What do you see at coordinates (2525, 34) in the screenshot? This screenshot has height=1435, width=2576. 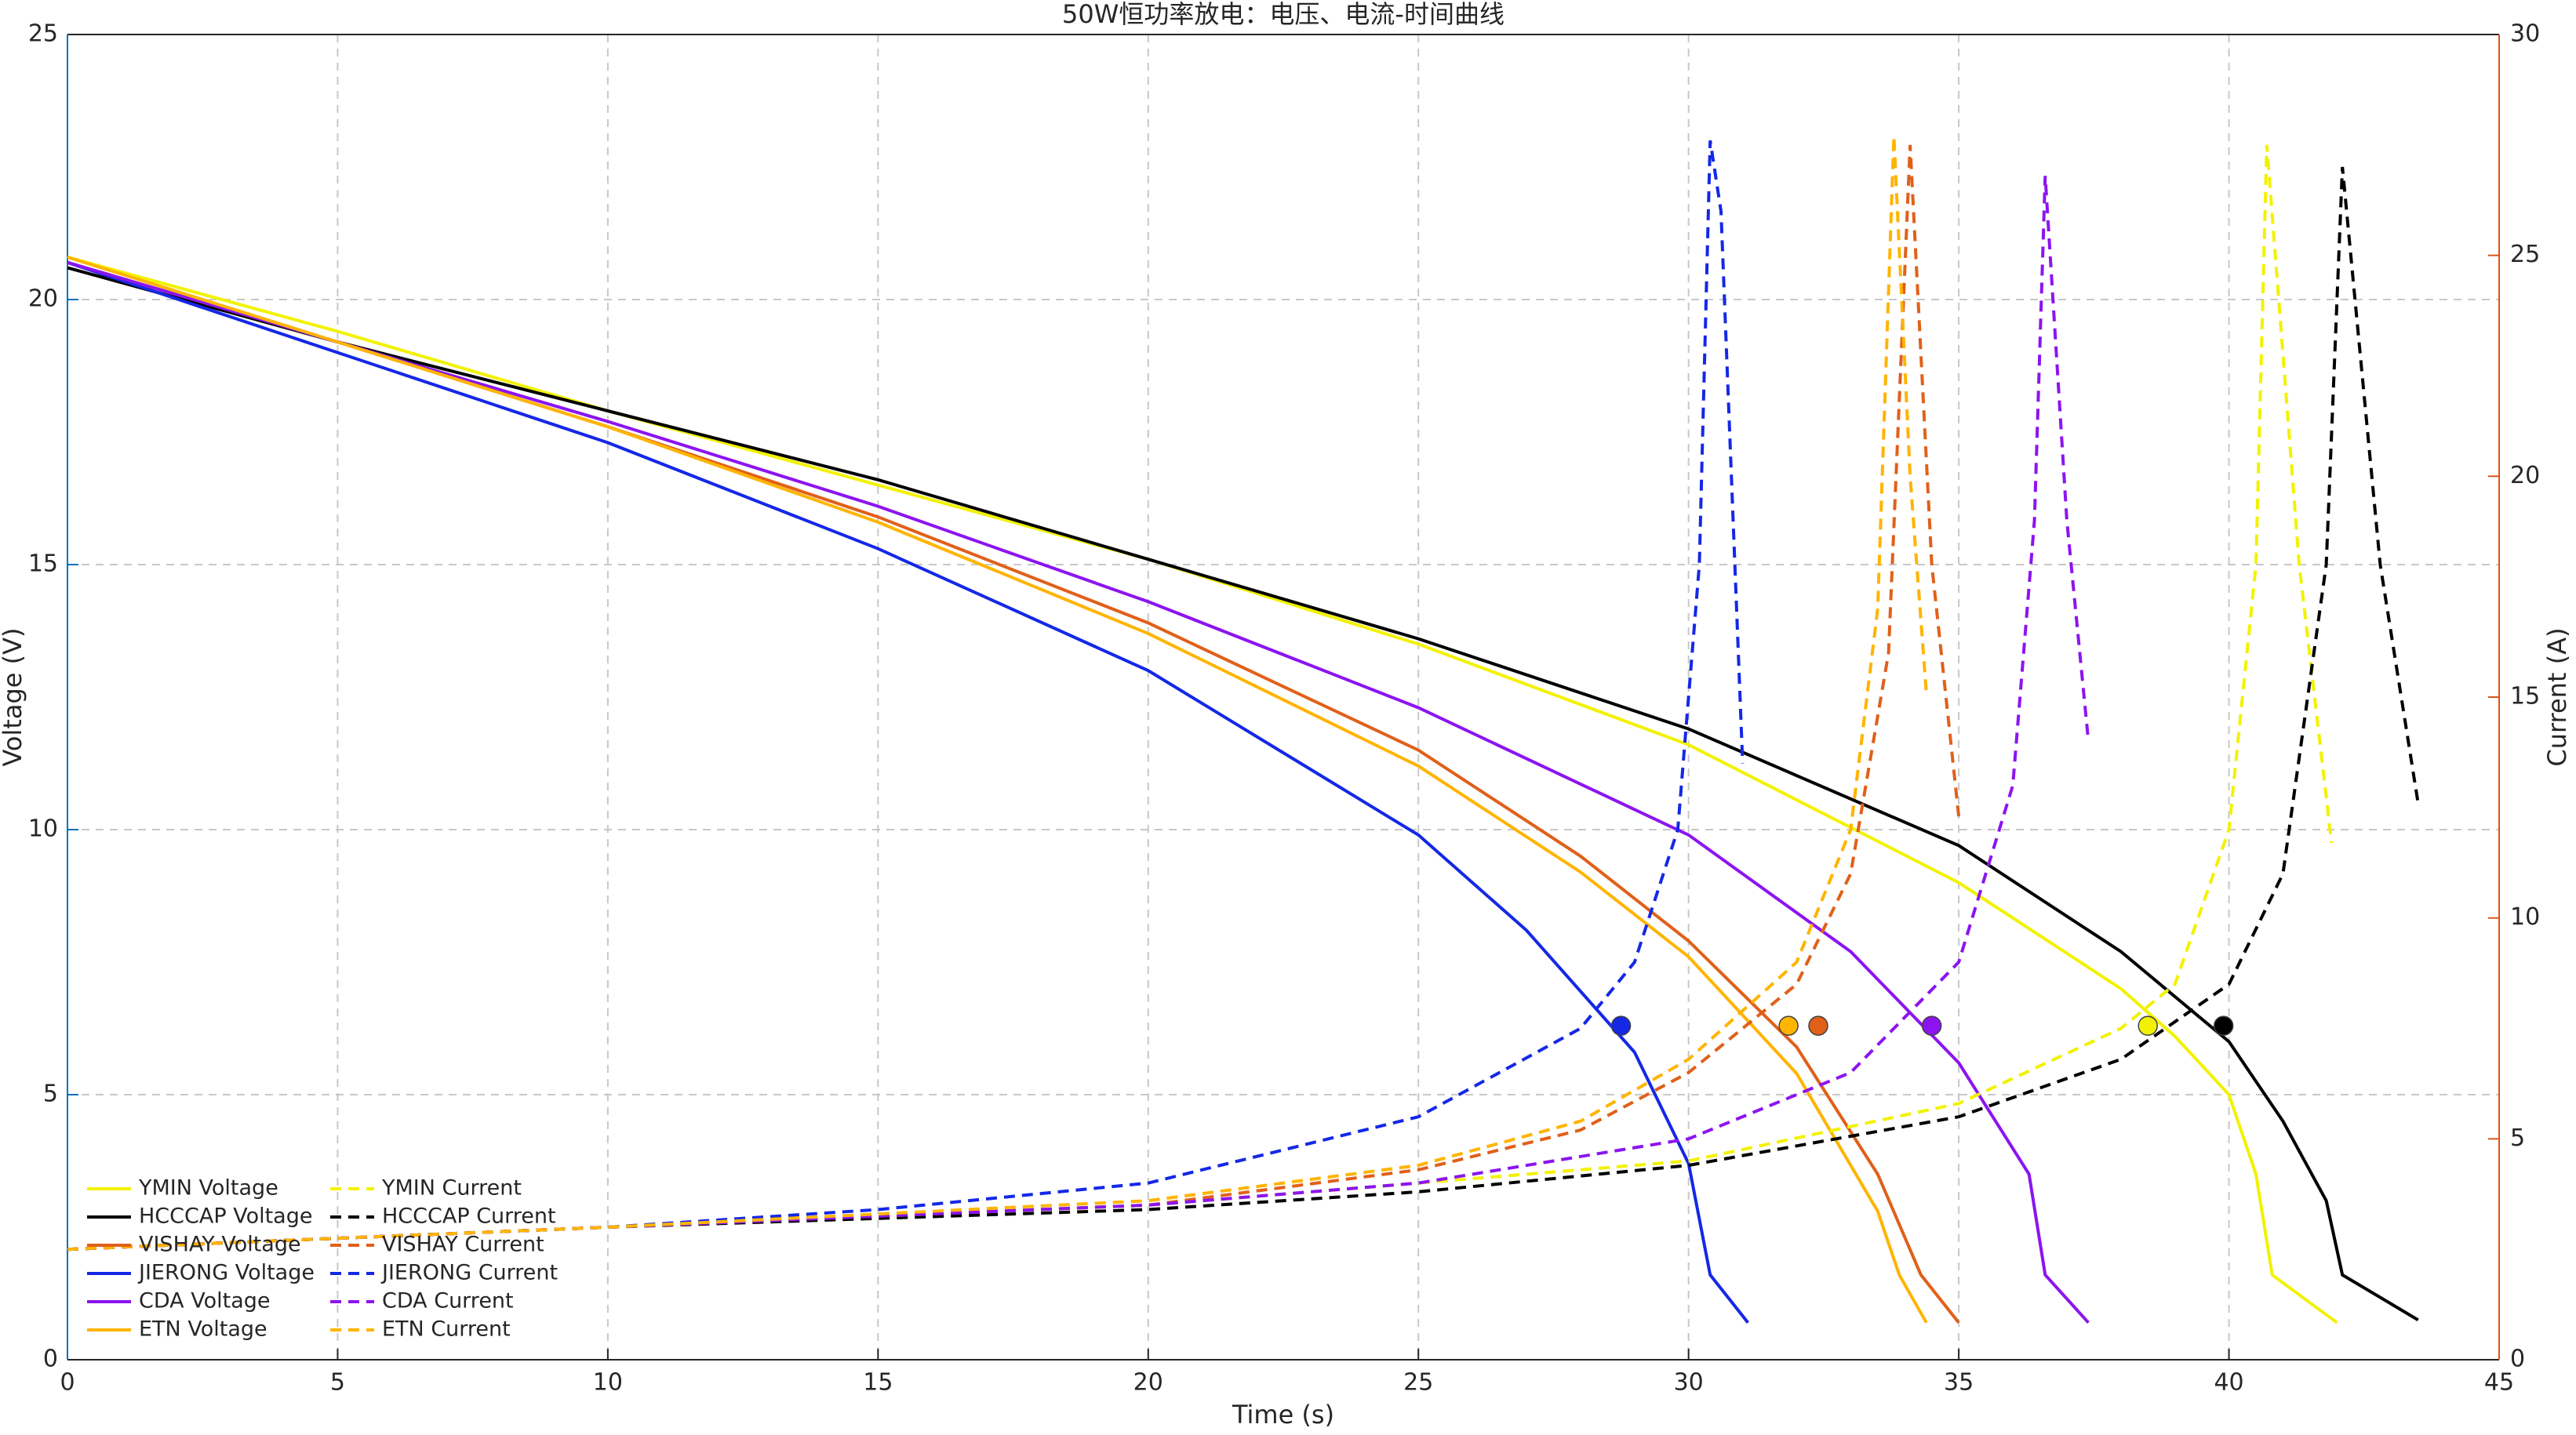 I see `y2-tick-label: 30` at bounding box center [2525, 34].